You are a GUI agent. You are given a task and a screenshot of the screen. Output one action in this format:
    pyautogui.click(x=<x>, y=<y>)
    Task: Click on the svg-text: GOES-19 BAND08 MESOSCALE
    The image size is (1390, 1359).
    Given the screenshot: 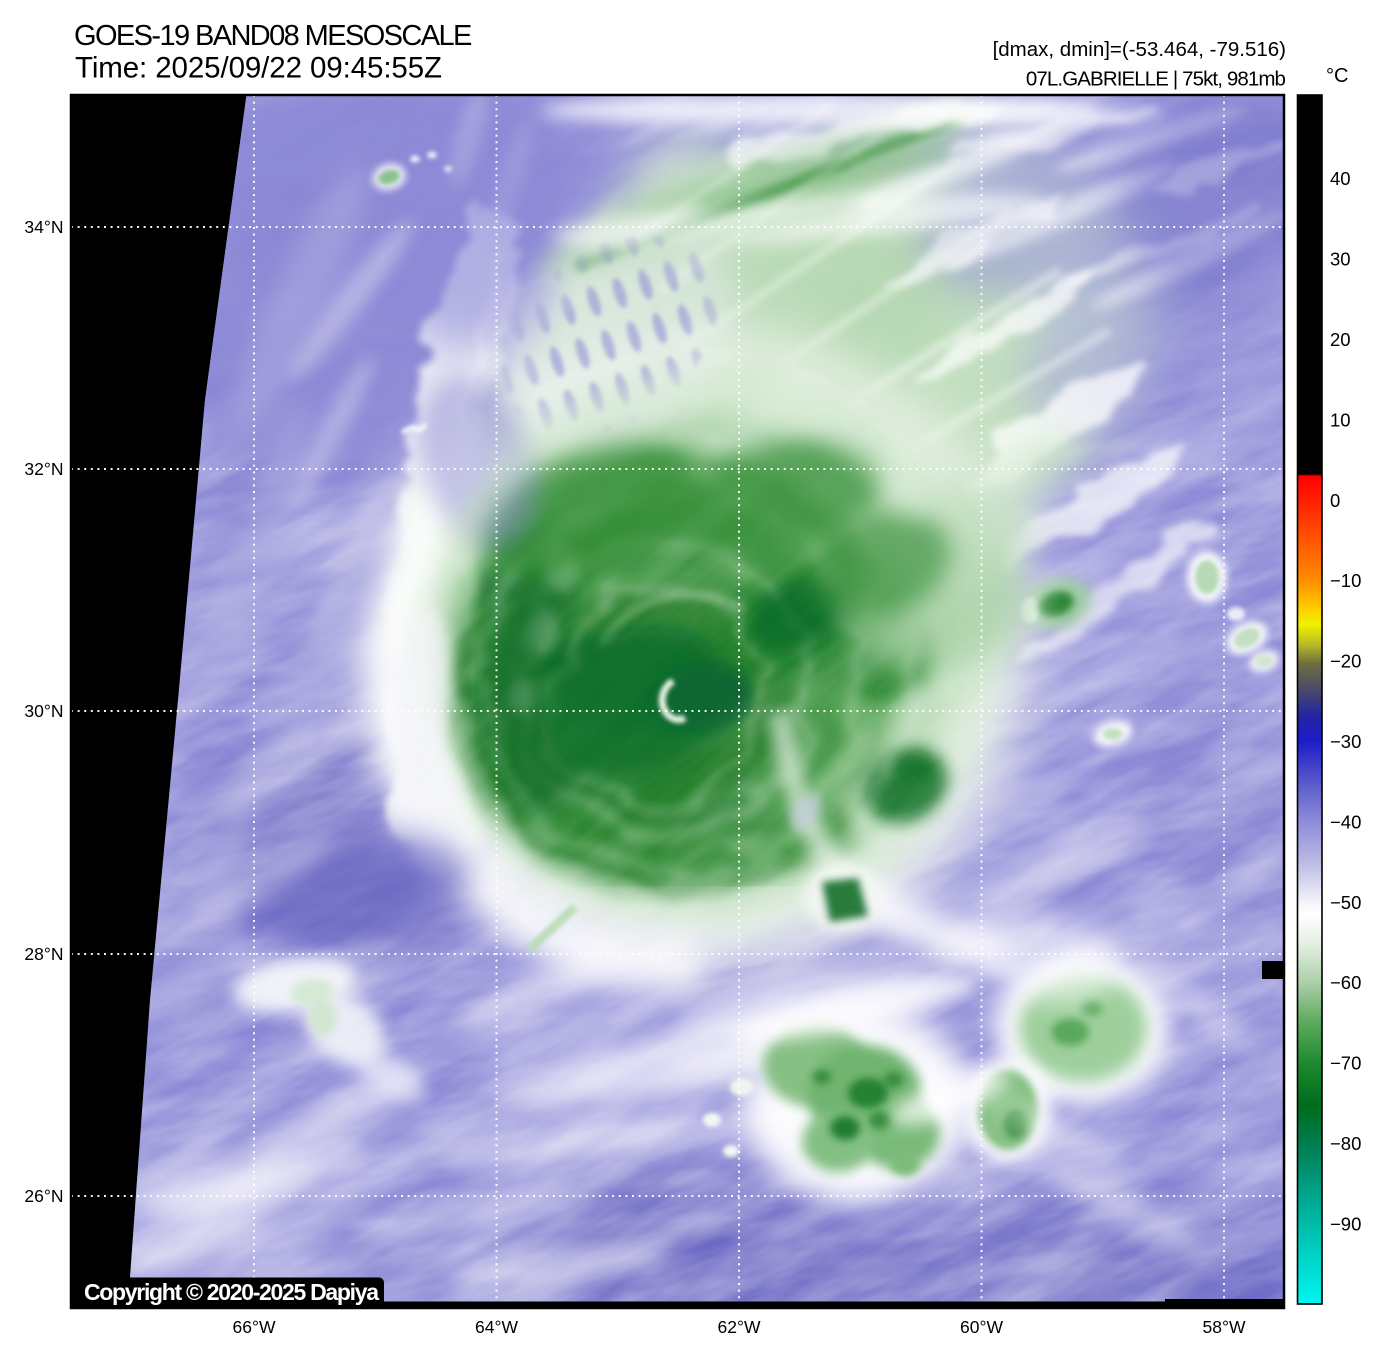 What is the action you would take?
    pyautogui.click(x=273, y=36)
    